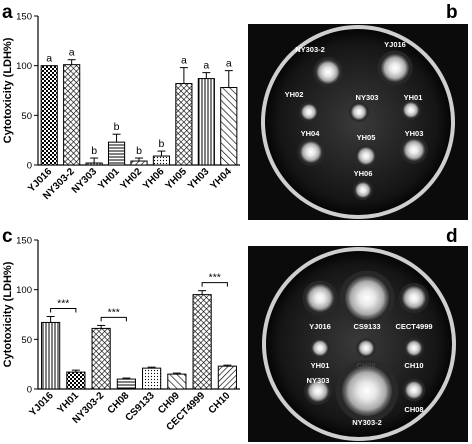  Describe the element at coordinates (132, 179) in the screenshot. I see `x-tick-label: YH02` at that location.